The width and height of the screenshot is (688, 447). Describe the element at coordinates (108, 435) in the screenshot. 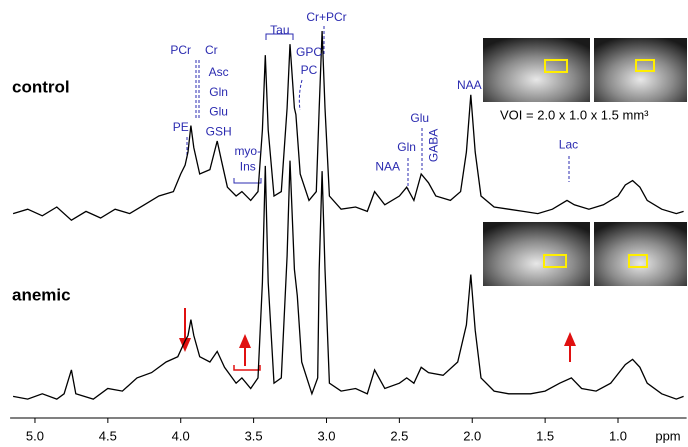

I see `x-tick-label: 4.5` at that location.